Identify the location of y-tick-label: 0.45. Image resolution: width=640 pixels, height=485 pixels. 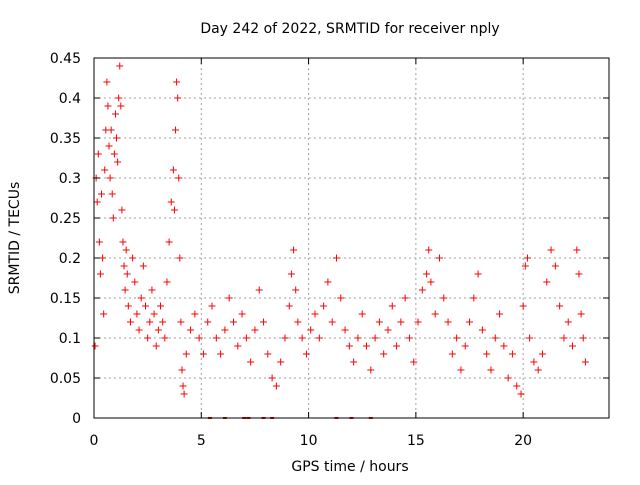
(65, 59).